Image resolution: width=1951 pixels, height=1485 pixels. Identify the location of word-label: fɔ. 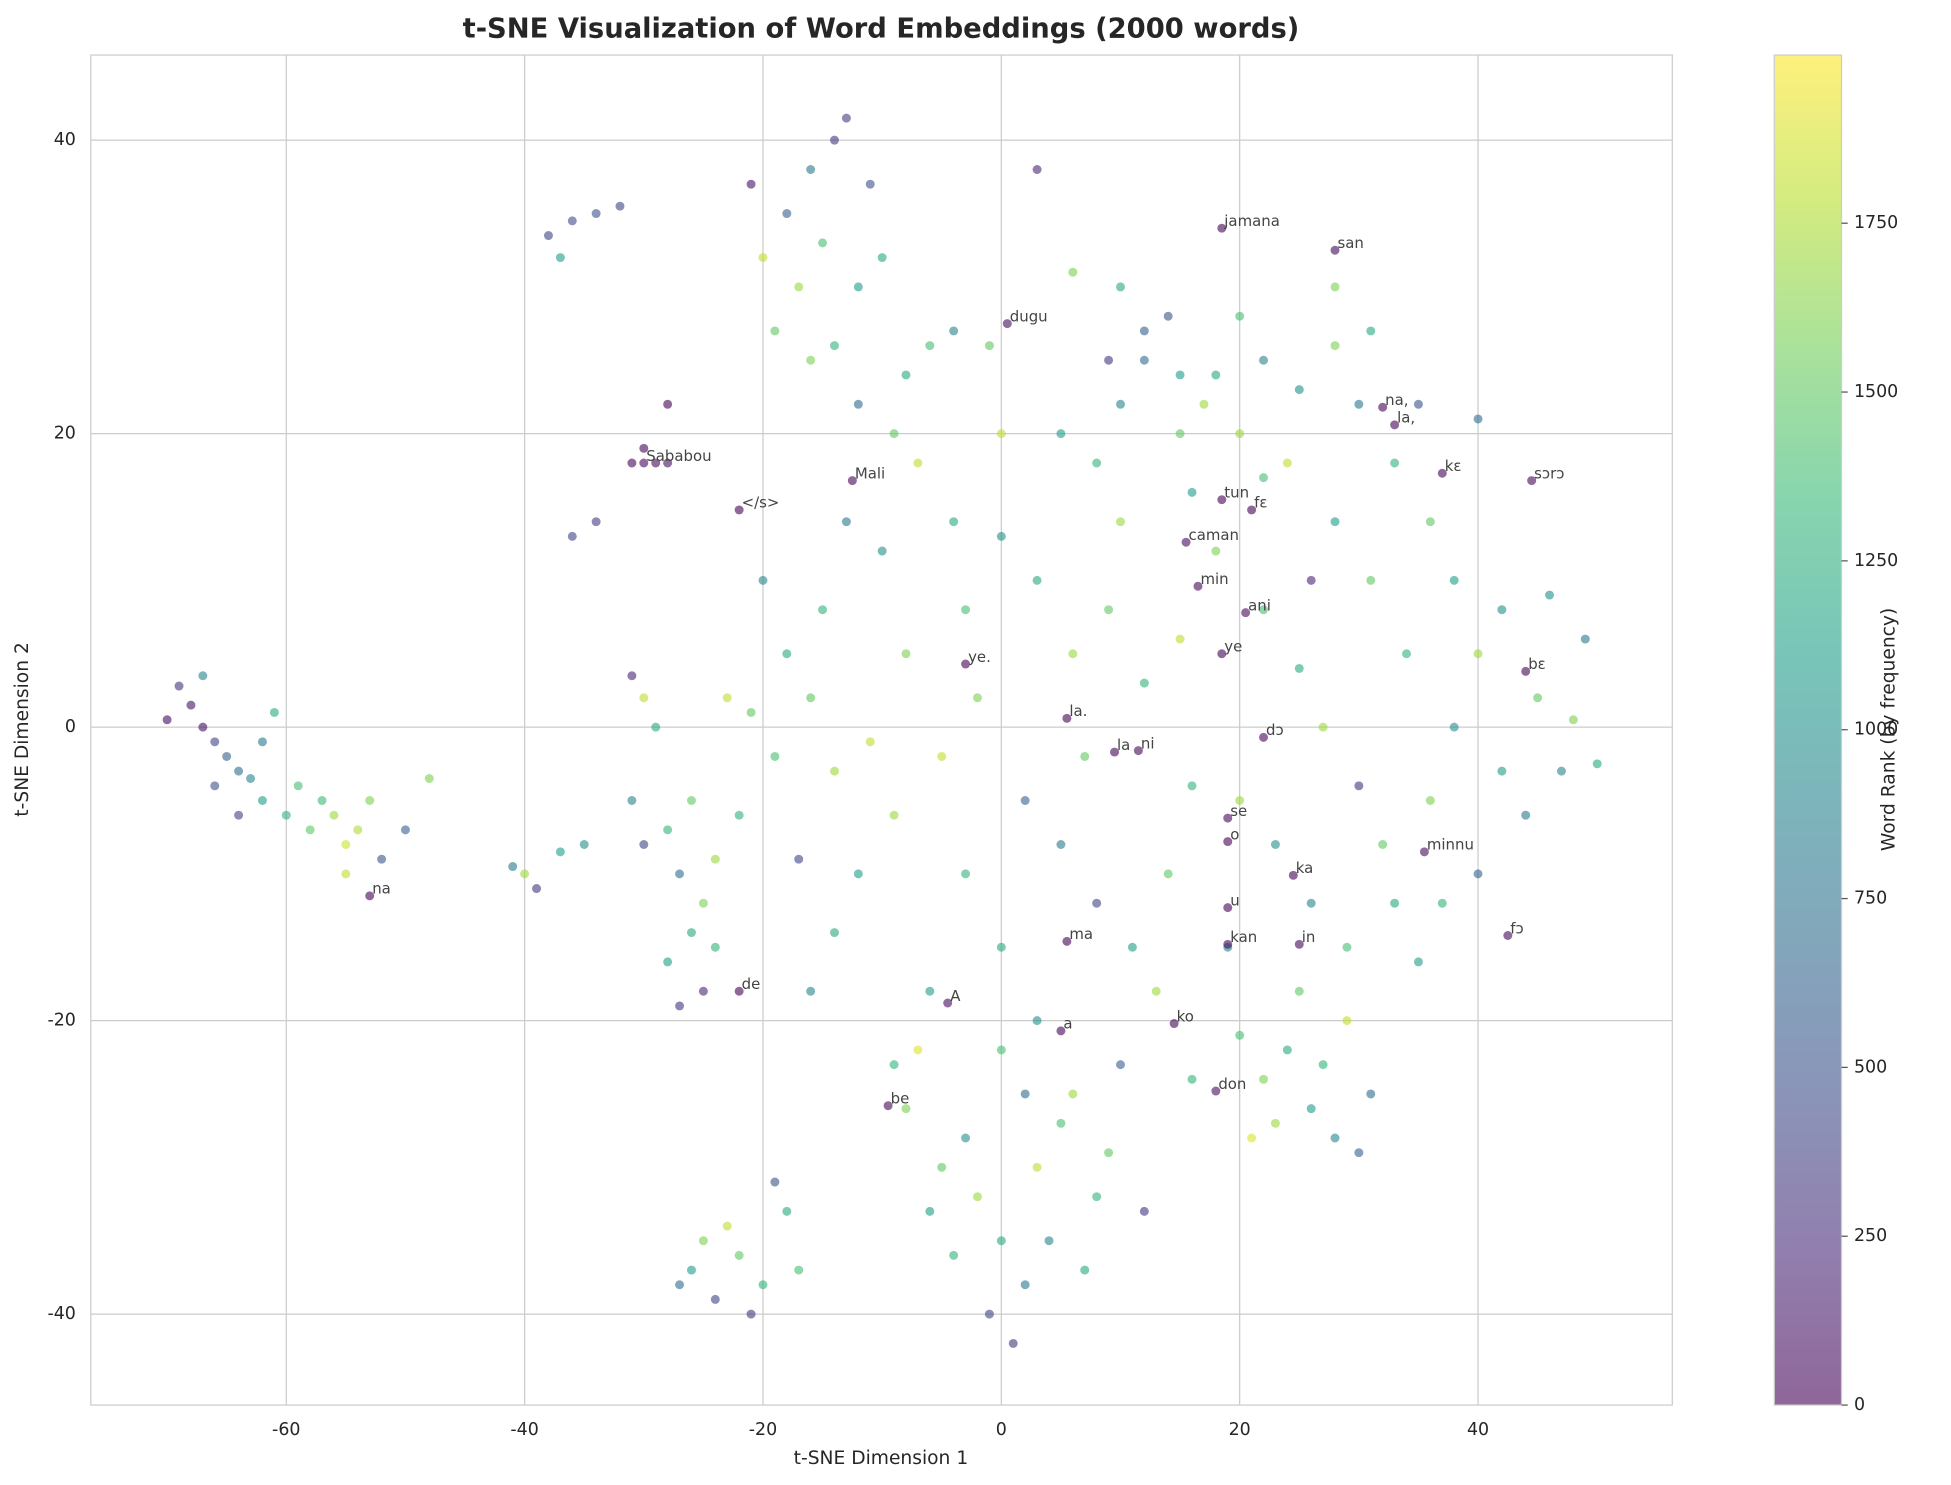
(1516, 928).